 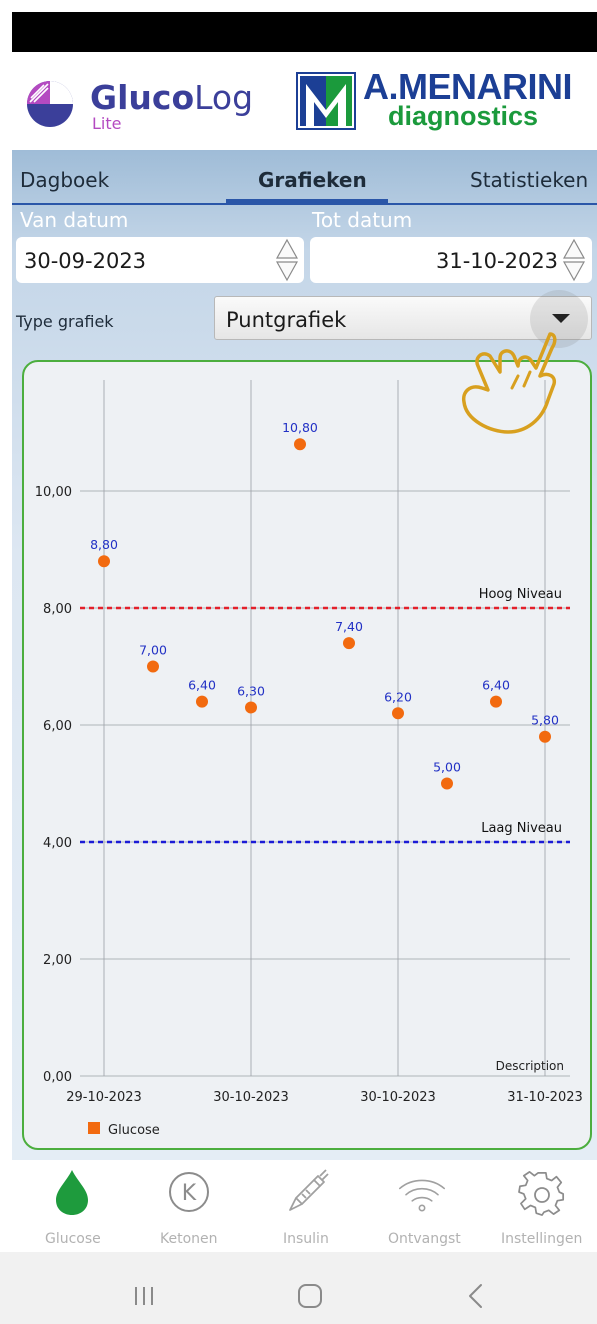 I want to click on glucolog-logo-icon, so click(x=50, y=104).